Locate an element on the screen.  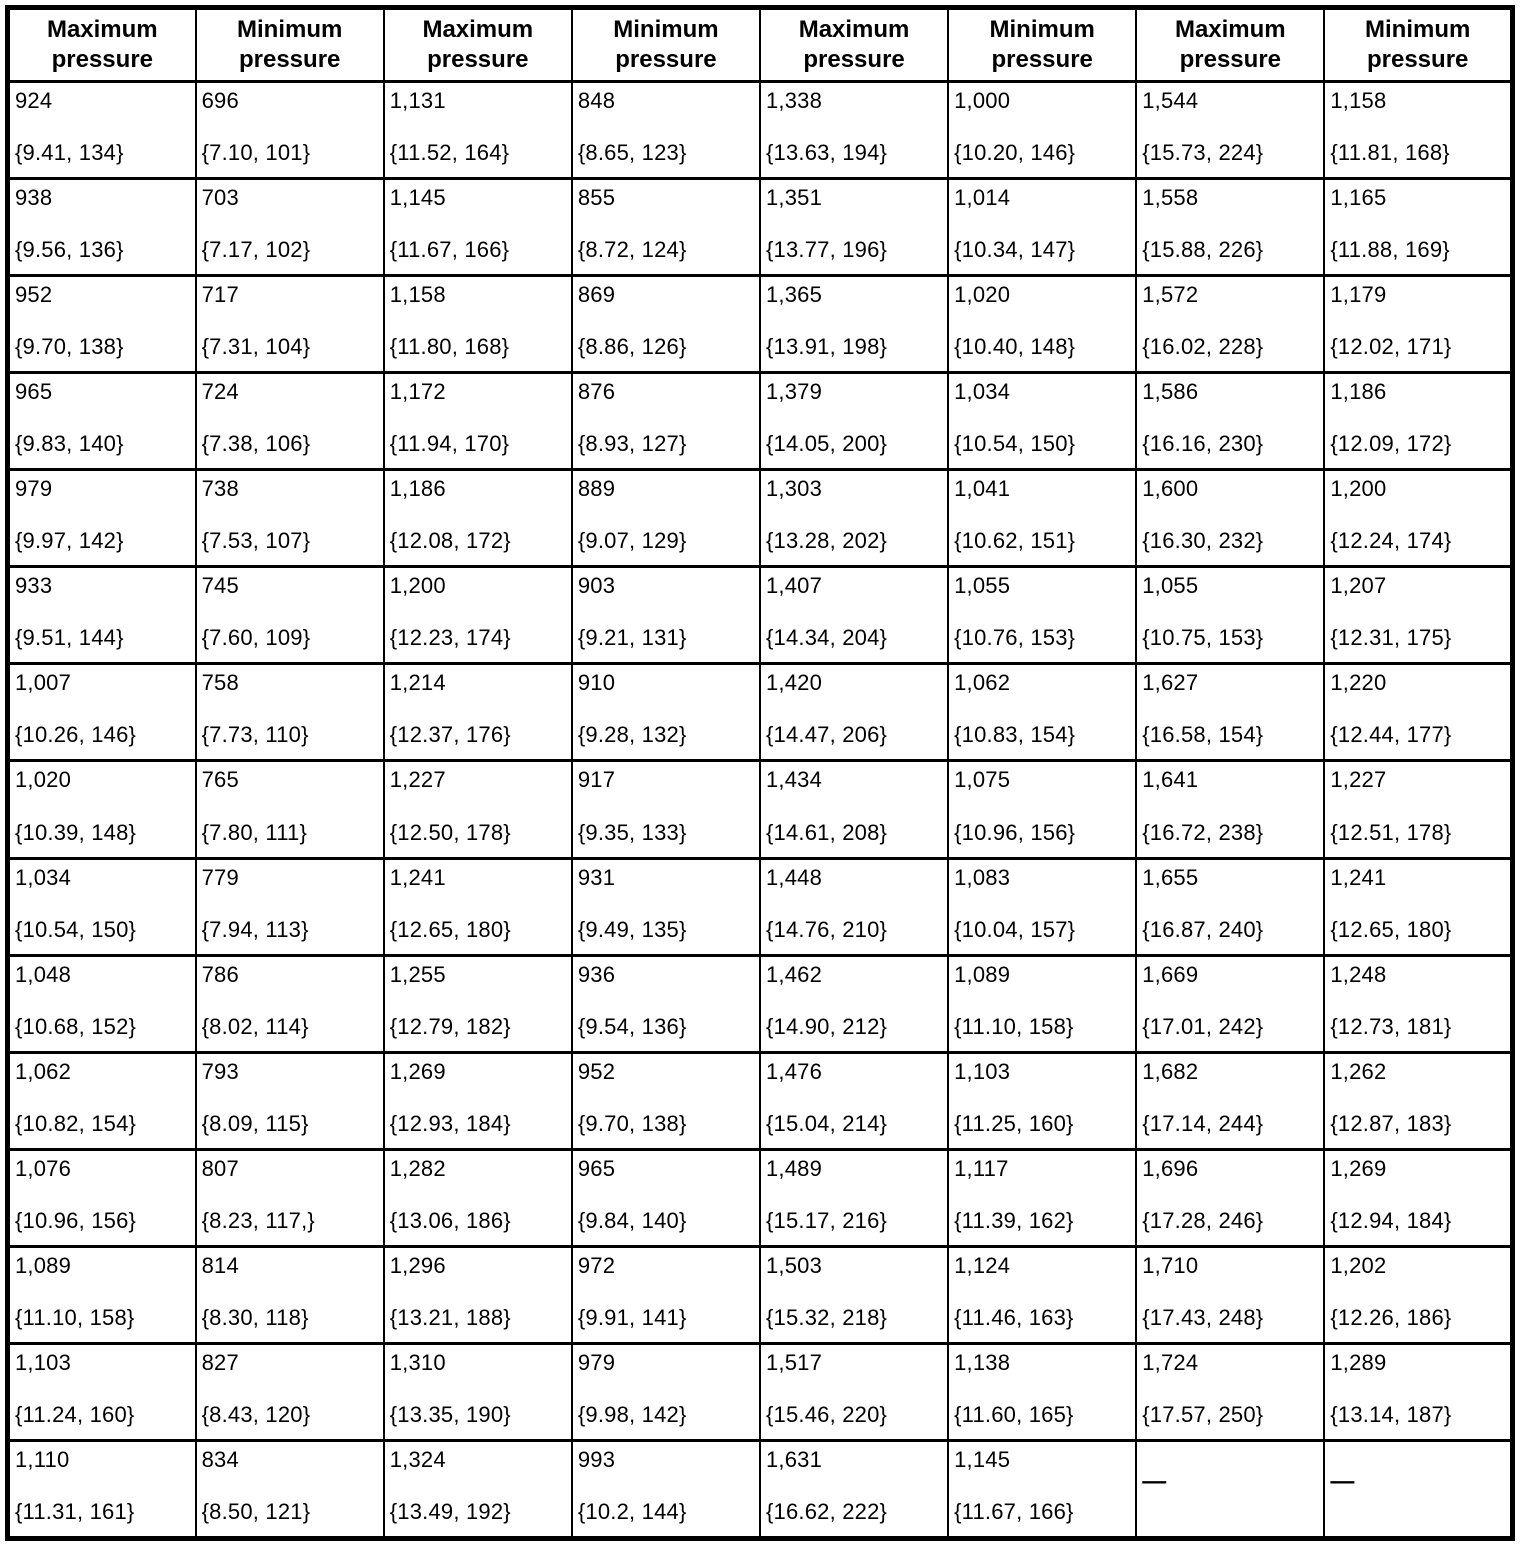
pressure-value: 1,103 is located at coordinates (982, 1071).